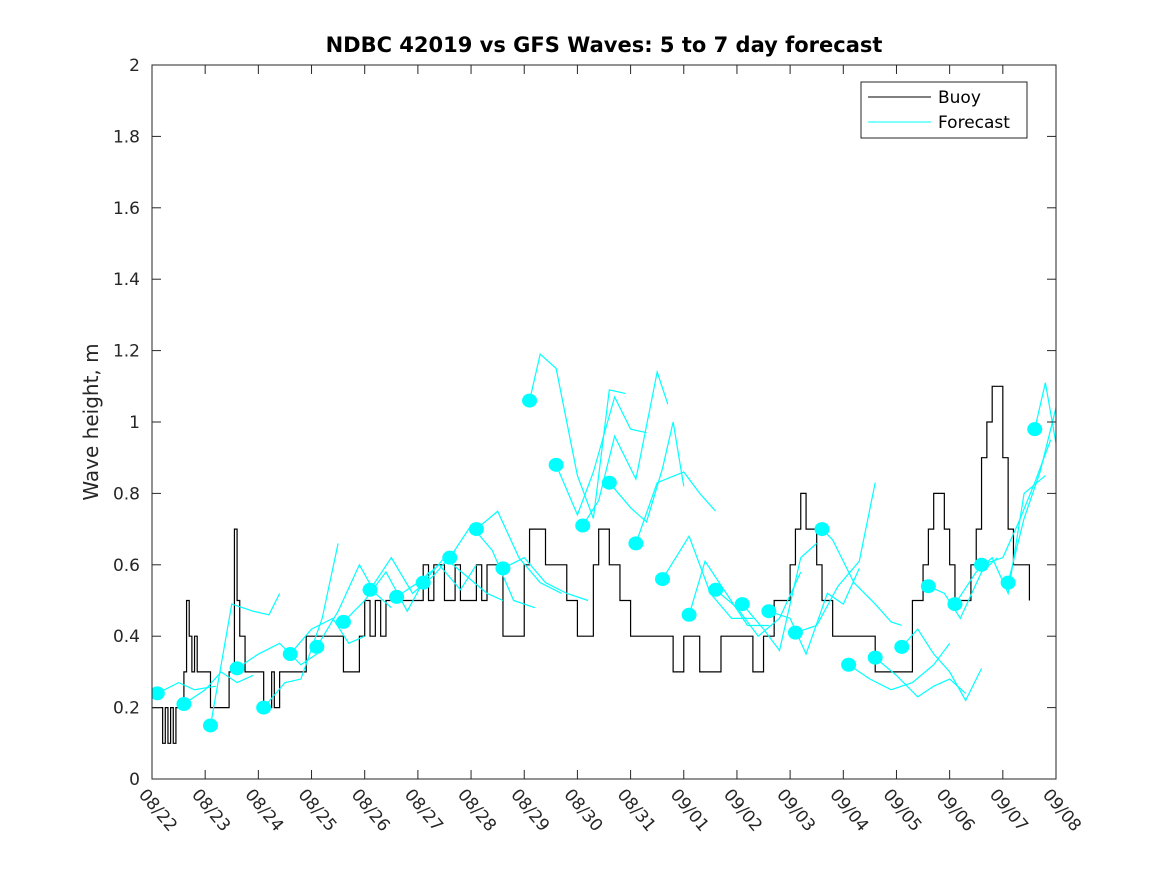 The image size is (1167, 875). I want to click on y-tick-label-10: 2, so click(134, 66).